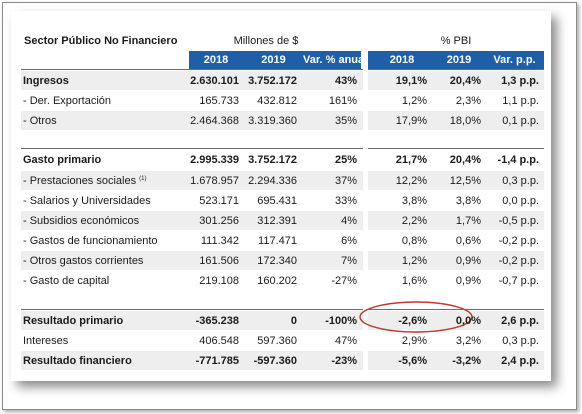 The height and width of the screenshot is (414, 582). I want to click on column-header-2: Var. % anual, so click(335, 60).